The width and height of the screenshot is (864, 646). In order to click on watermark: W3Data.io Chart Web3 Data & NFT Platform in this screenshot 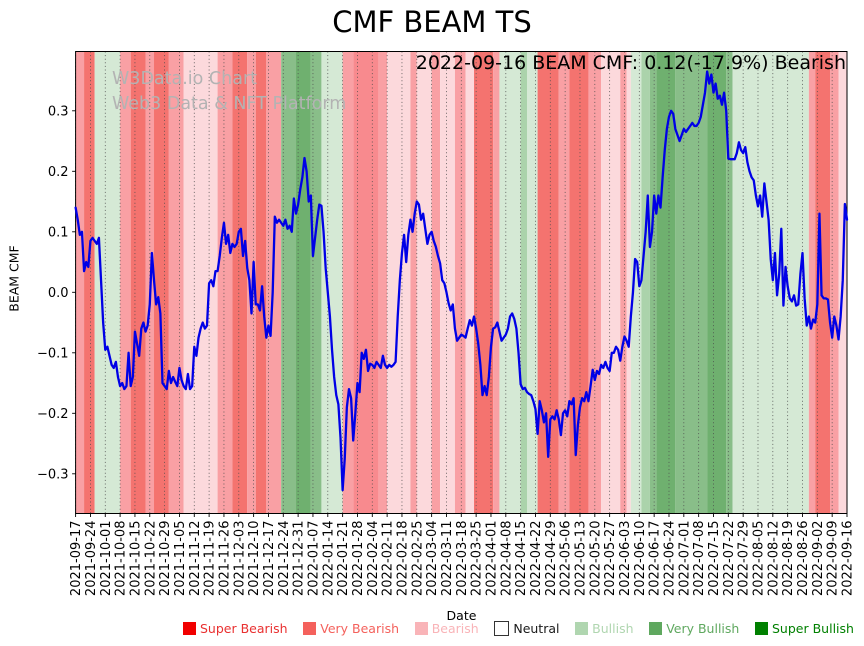, I will do `click(229, 92)`.